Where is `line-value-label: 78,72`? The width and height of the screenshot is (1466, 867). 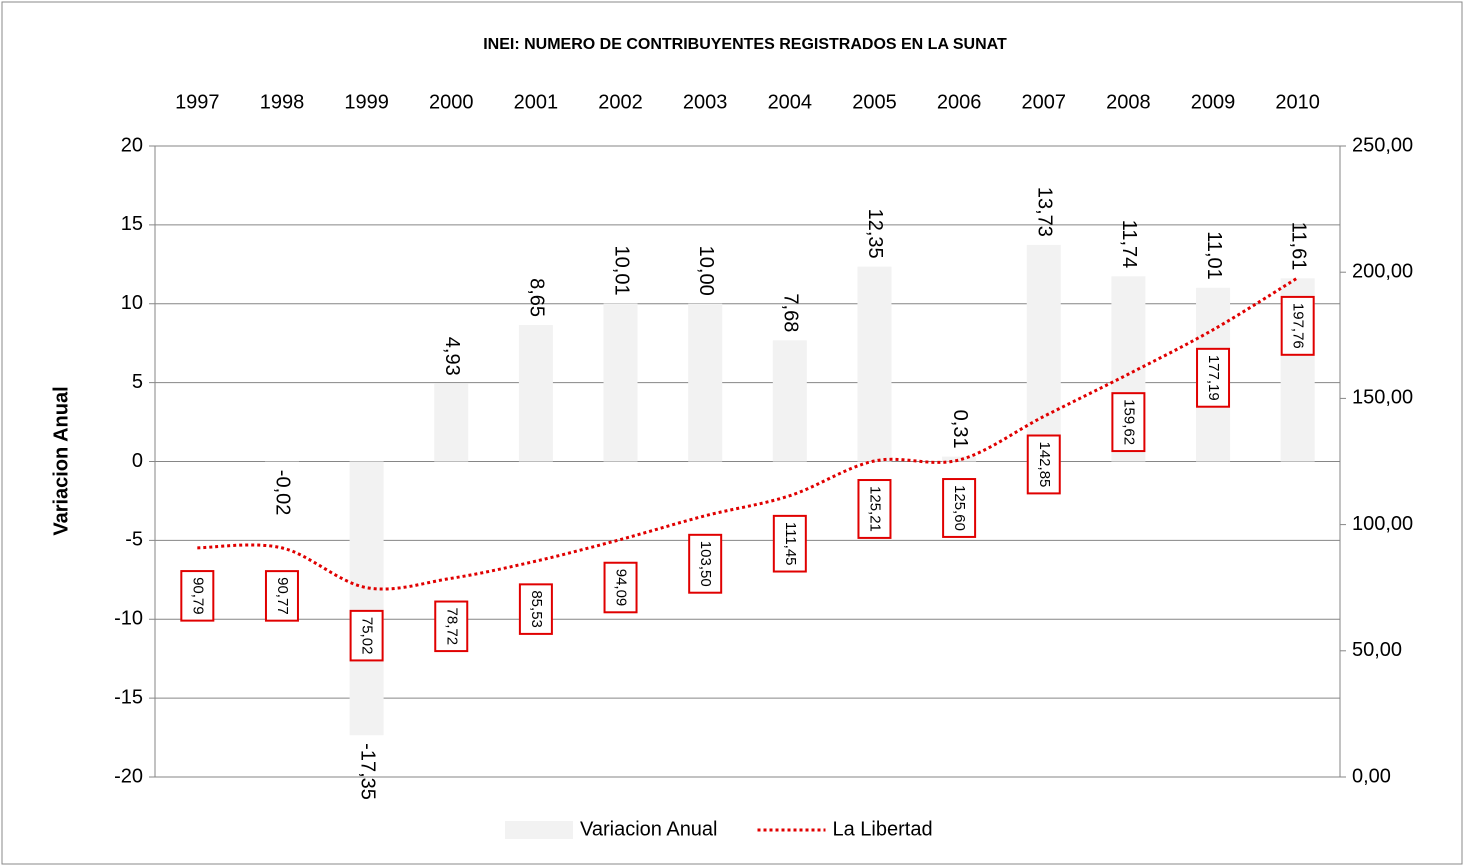
line-value-label: 78,72 is located at coordinates (451, 627).